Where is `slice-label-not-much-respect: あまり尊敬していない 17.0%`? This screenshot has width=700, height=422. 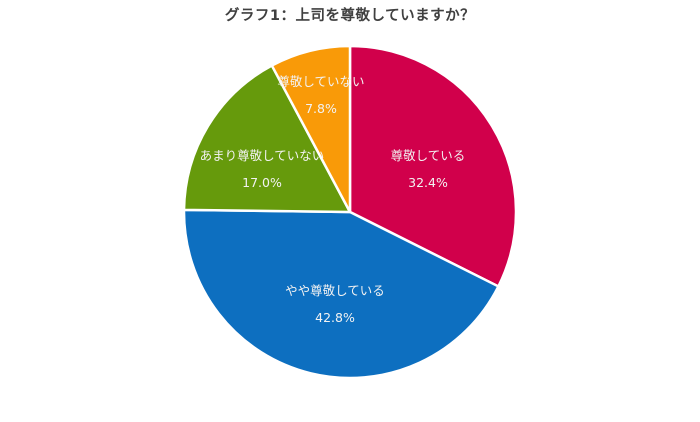 slice-label-not-much-respect: あまり尊敬していない 17.0% is located at coordinates (262, 169).